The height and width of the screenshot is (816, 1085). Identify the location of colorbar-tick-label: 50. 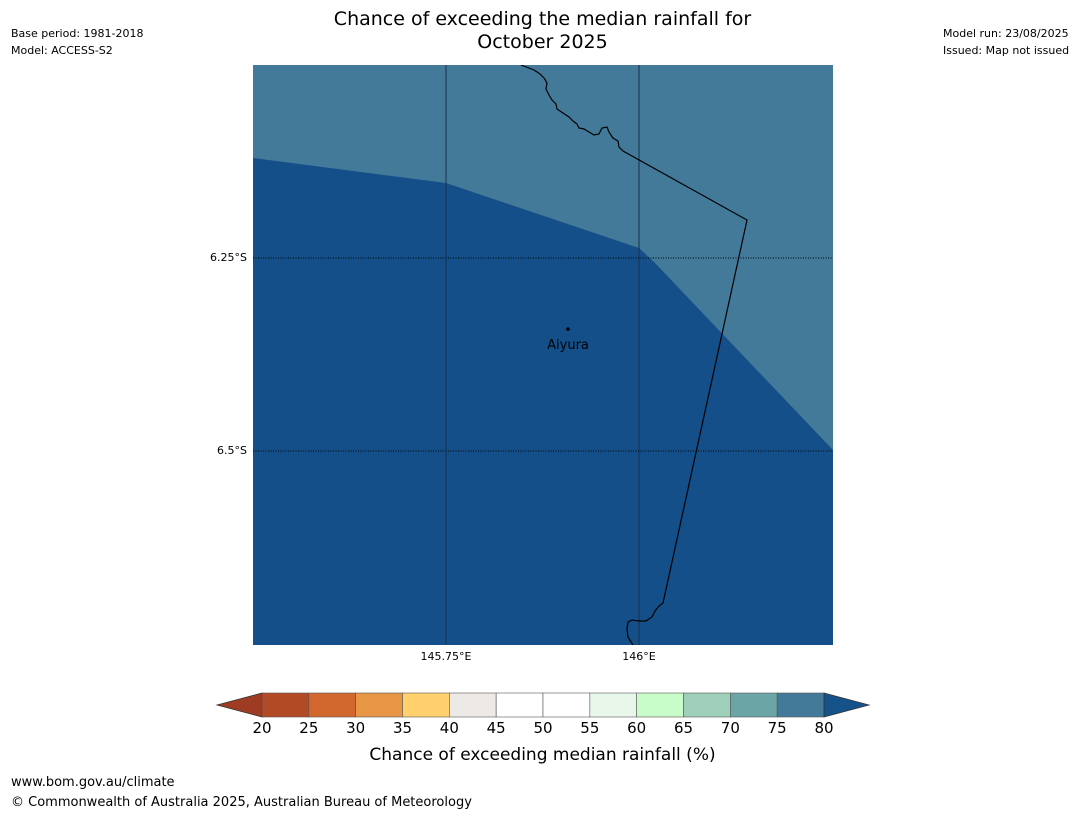
(543, 728).